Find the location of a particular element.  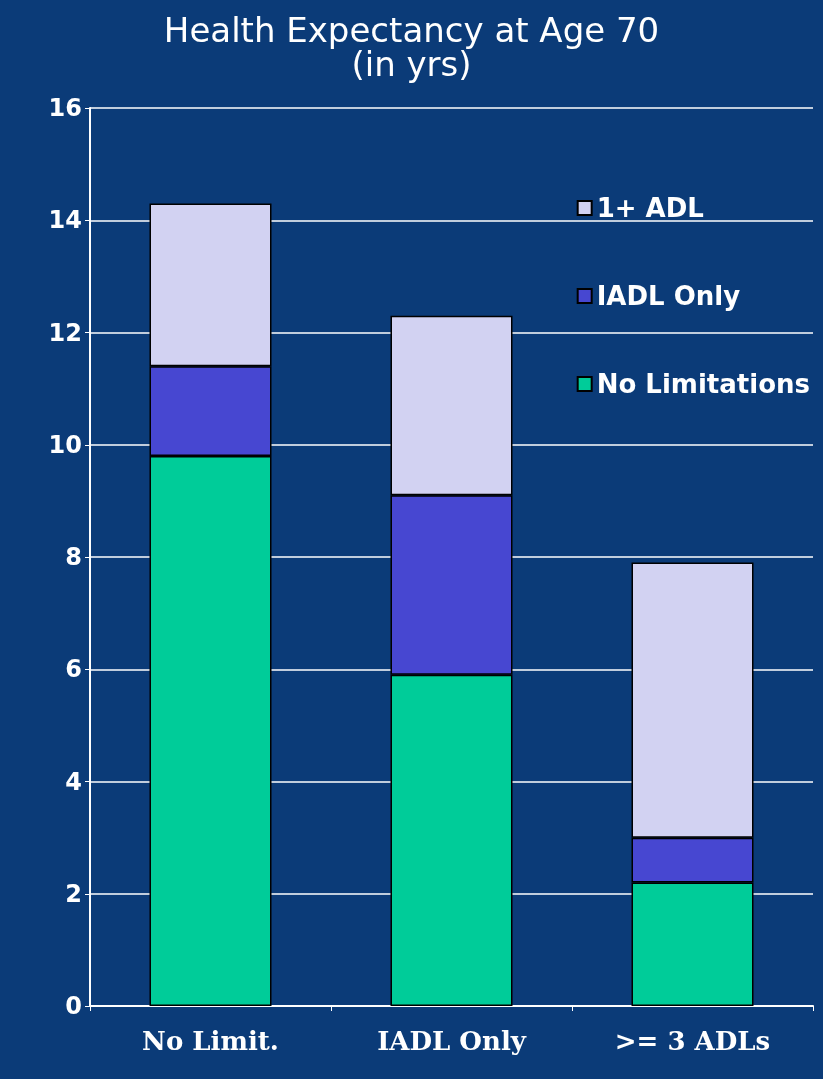

y-tick-label: 8 is located at coordinates (73, 557).